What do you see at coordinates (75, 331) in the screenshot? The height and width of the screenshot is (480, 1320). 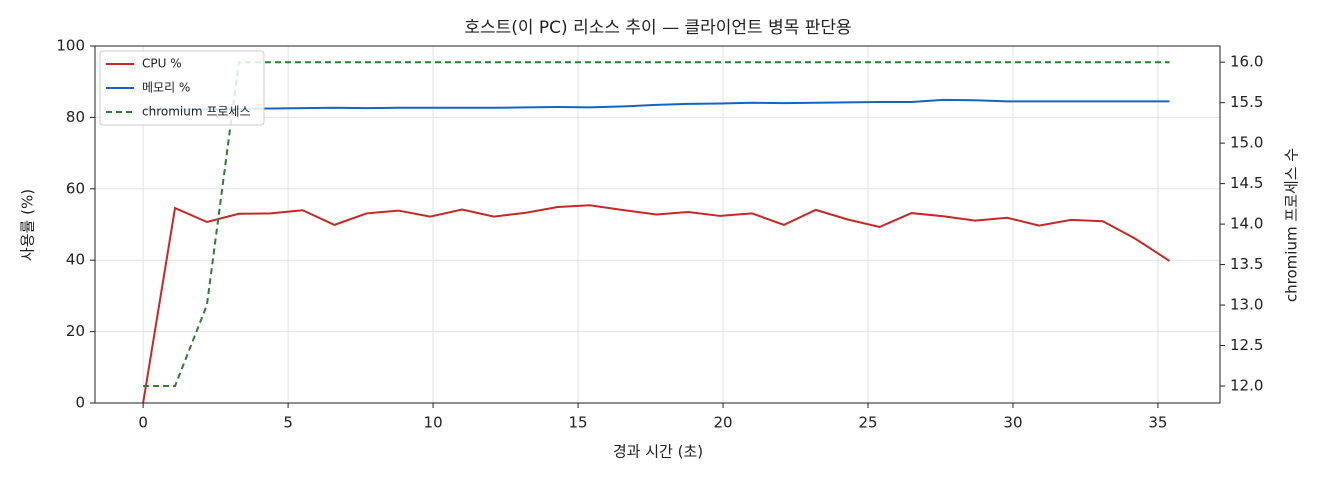 I see `y-tick-label: 20` at bounding box center [75, 331].